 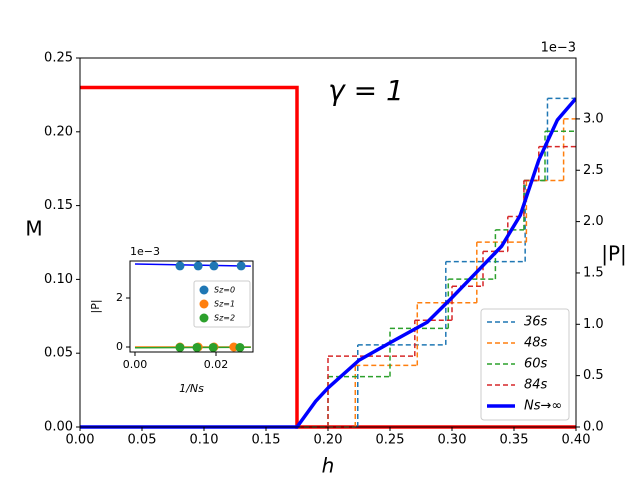 What do you see at coordinates (593, 324) in the screenshot?
I see `y2-tick-label: 1.0` at bounding box center [593, 324].